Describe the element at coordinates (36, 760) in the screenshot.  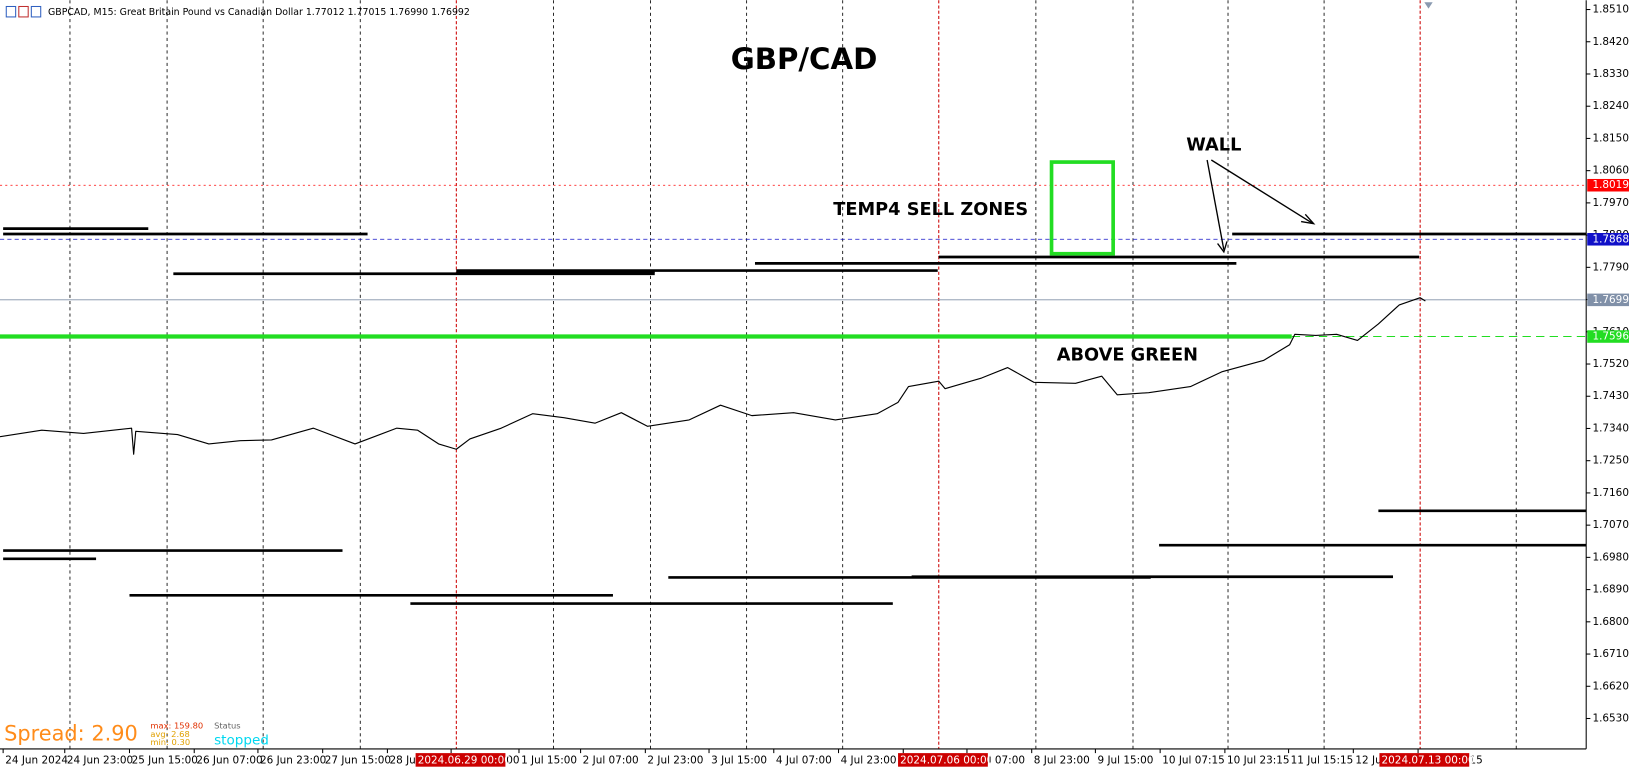
I see `x-tick-label: 24 Jun 2024` at that location.